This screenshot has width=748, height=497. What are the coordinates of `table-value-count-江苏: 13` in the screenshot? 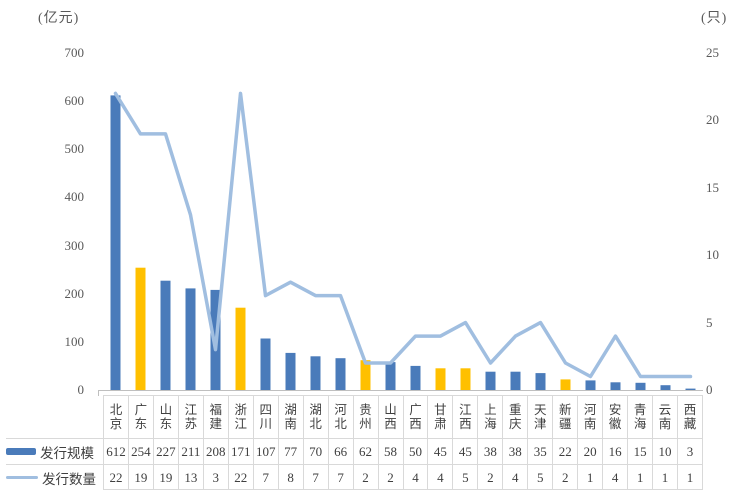 It's located at (190, 477).